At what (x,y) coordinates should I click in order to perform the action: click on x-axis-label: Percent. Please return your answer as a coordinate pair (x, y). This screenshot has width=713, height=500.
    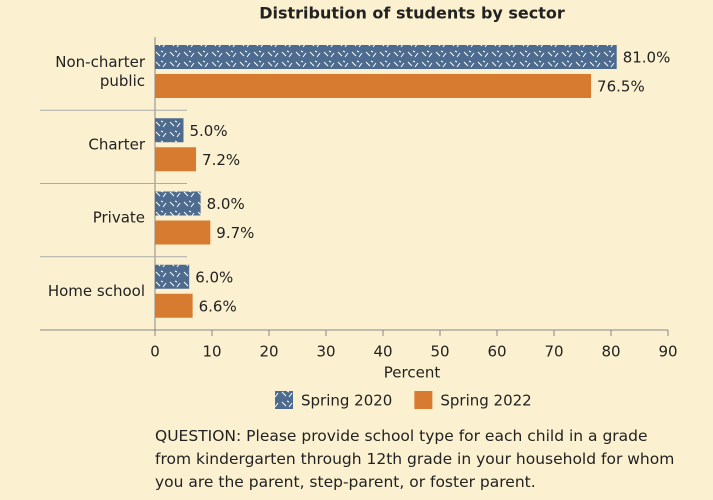
    Looking at the image, I should click on (412, 373).